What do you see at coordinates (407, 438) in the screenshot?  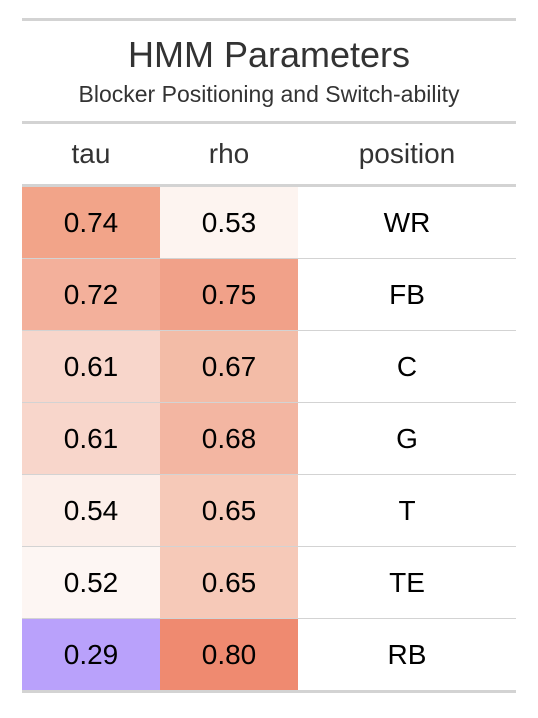 I see `position-cell: G` at bounding box center [407, 438].